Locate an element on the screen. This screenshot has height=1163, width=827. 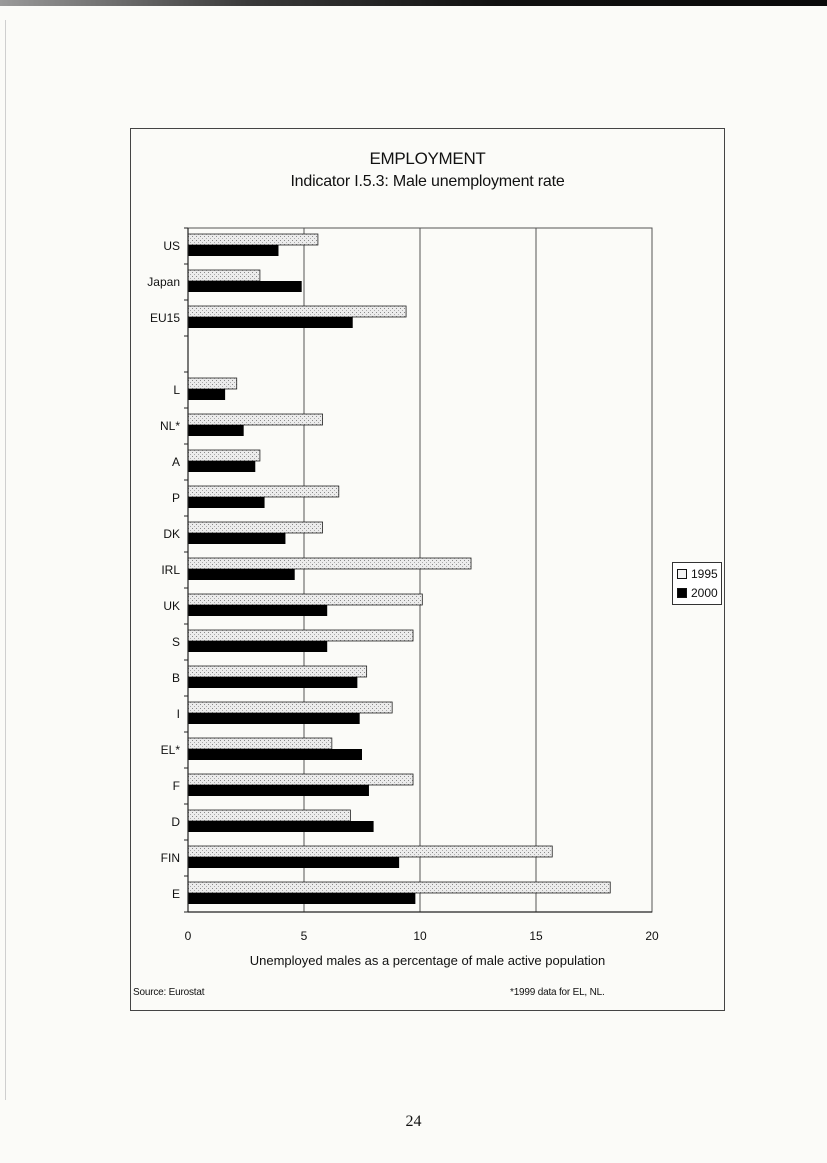
legend-label-2000: 2000 is located at coordinates (704, 593).